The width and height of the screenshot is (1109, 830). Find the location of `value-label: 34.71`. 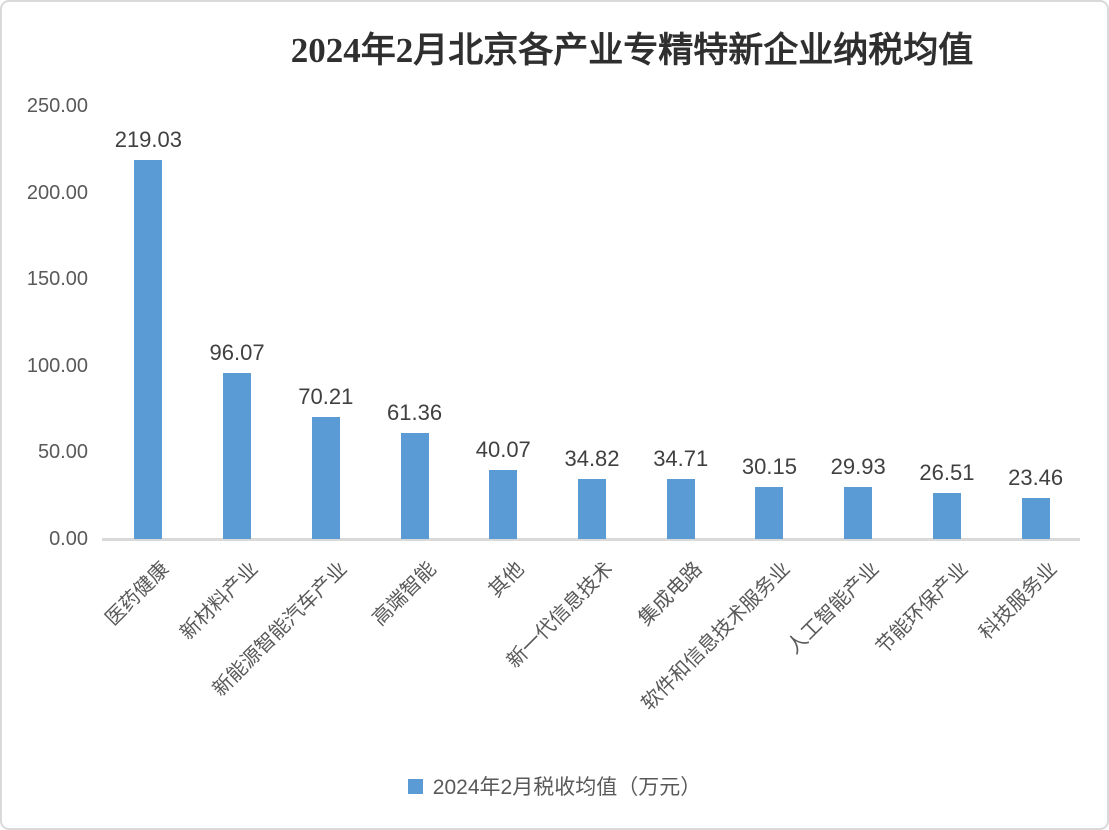

value-label: 34.71 is located at coordinates (681, 458).